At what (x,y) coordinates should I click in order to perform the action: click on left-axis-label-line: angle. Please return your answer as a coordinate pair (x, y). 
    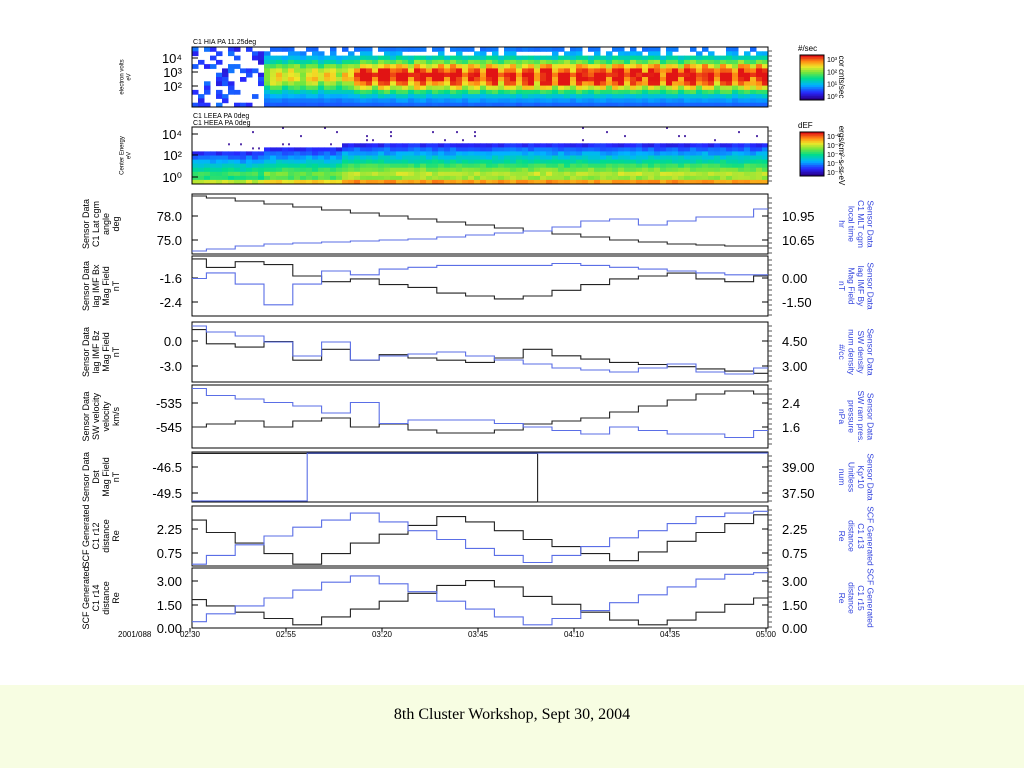
    Looking at the image, I should click on (106, 224).